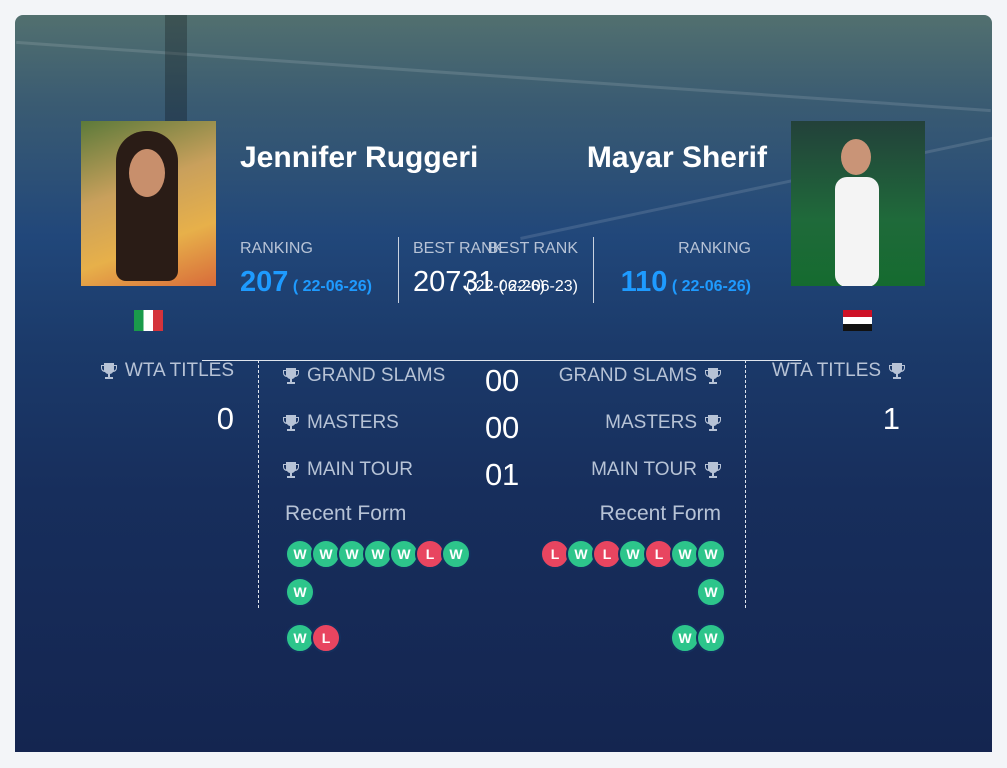 The width and height of the screenshot is (1007, 768). What do you see at coordinates (505, 286) in the screenshot?
I see `best-rank-date: ( 22-06-26)` at bounding box center [505, 286].